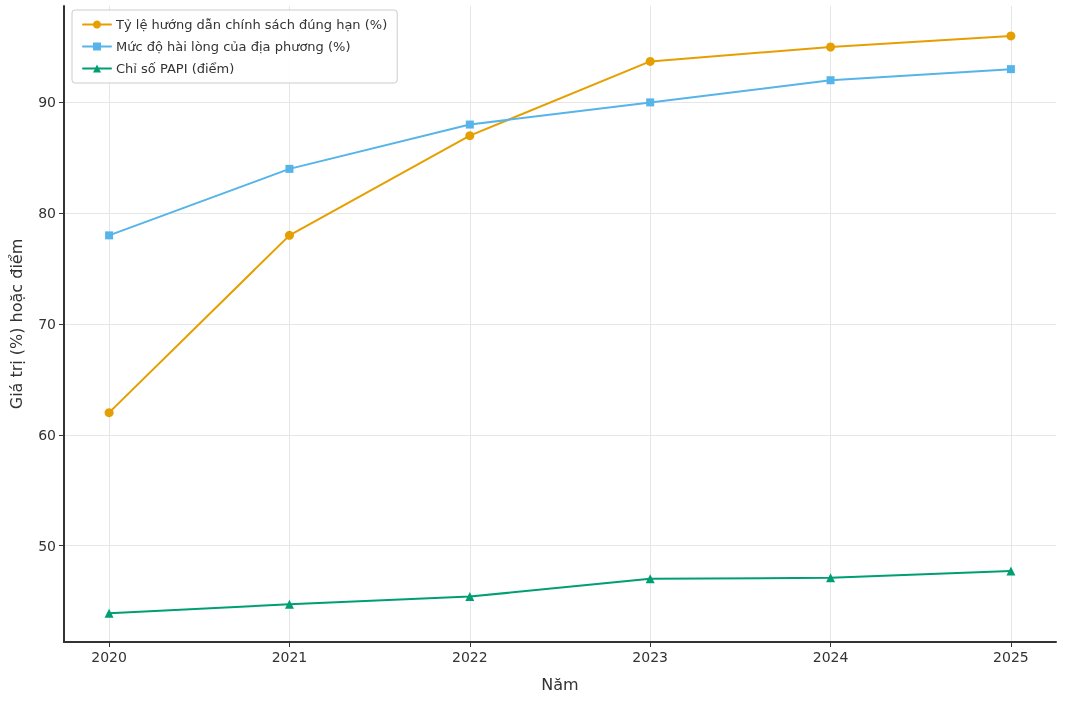 The image size is (1068, 704). Describe the element at coordinates (289, 657) in the screenshot. I see `x-tick-label: 2021` at that location.